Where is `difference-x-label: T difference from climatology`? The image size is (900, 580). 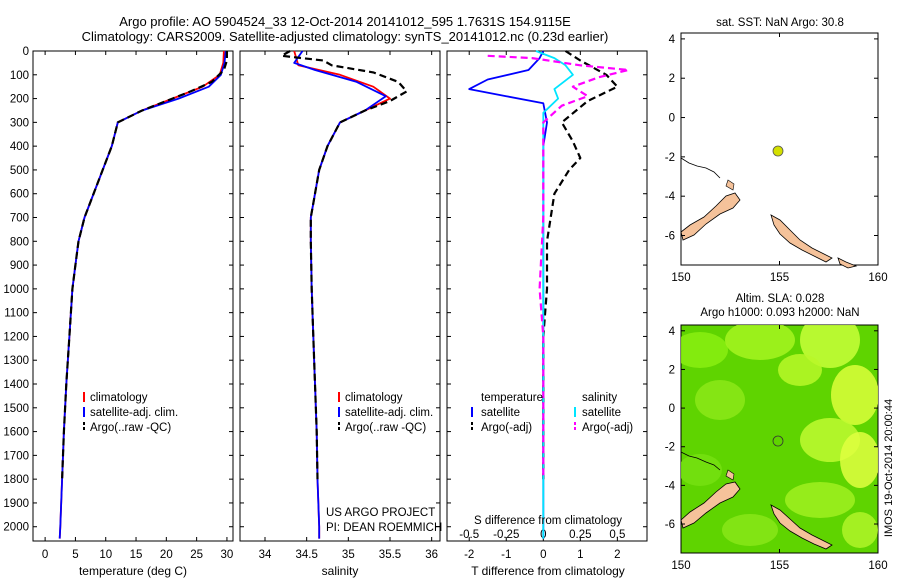
difference-x-label: T difference from climatology is located at coordinates (548, 571).